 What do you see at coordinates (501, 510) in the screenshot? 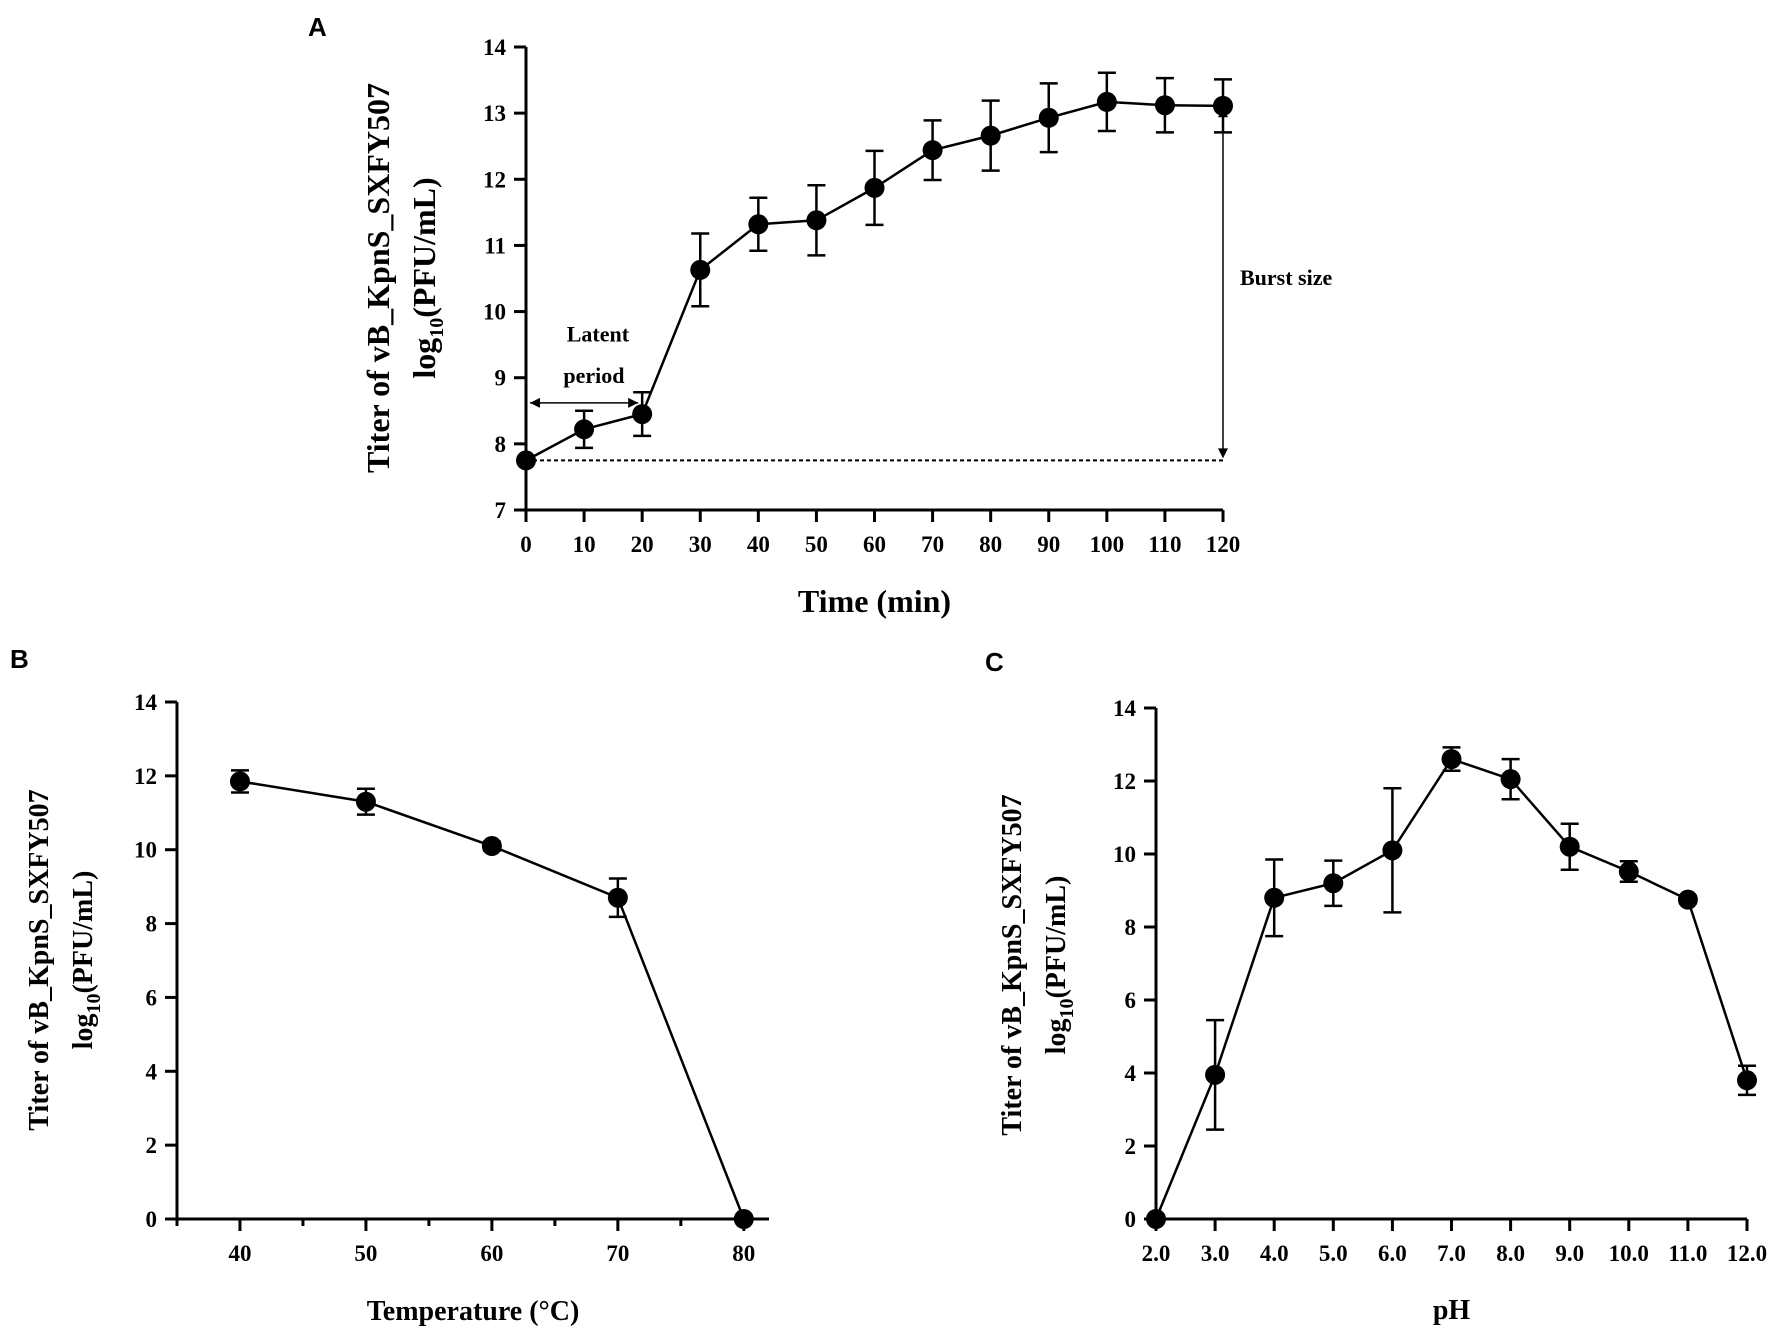
I see `y-tick-label: 7` at bounding box center [501, 510].